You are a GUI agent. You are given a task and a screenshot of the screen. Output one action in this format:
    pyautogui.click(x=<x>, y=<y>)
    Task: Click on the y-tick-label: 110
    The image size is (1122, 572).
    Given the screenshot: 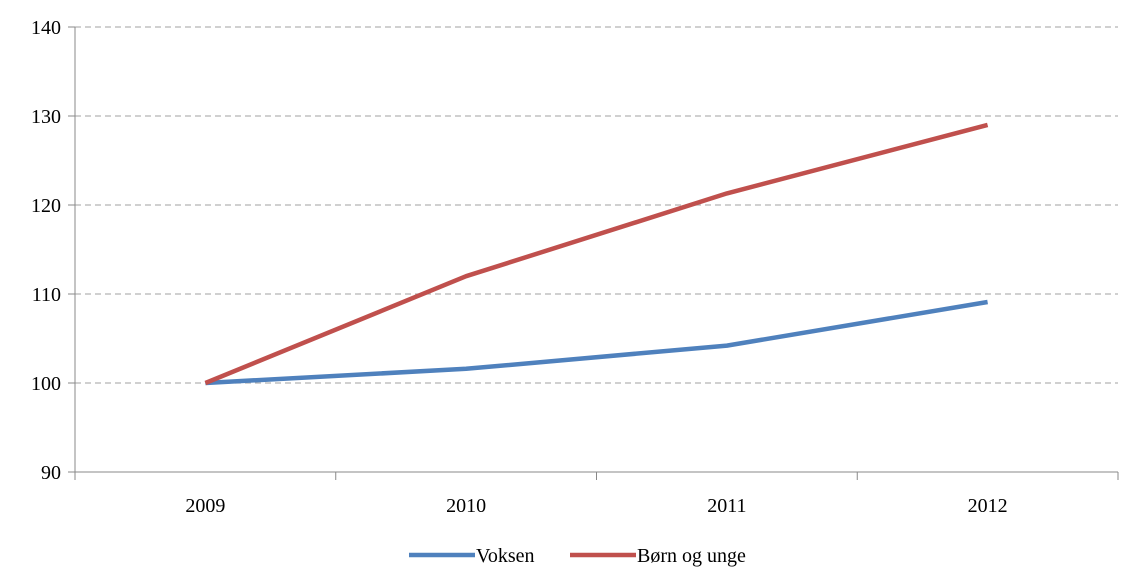 What is the action you would take?
    pyautogui.click(x=46, y=295)
    